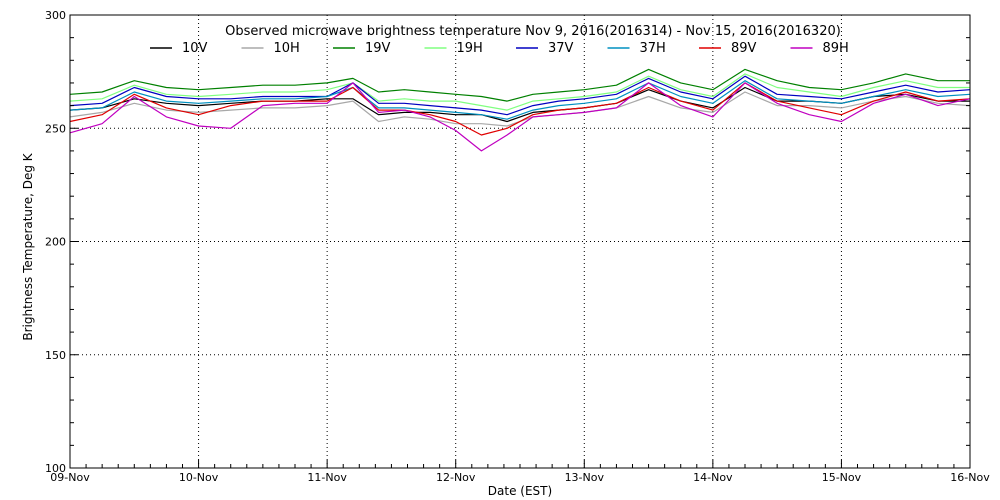 The height and width of the screenshot is (500, 1000). Describe the element at coordinates (744, 48) in the screenshot. I see `legend-label: 89V` at that location.